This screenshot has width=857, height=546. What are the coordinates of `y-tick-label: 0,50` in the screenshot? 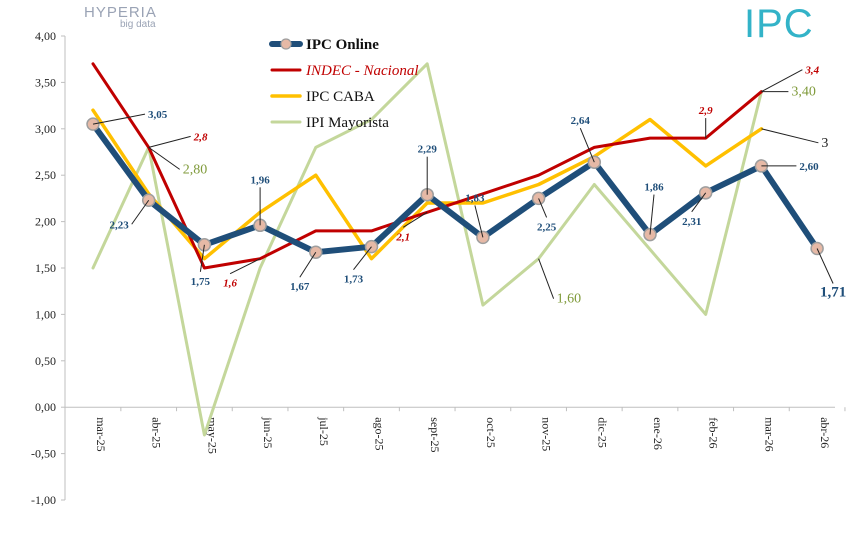 It's located at (45, 361).